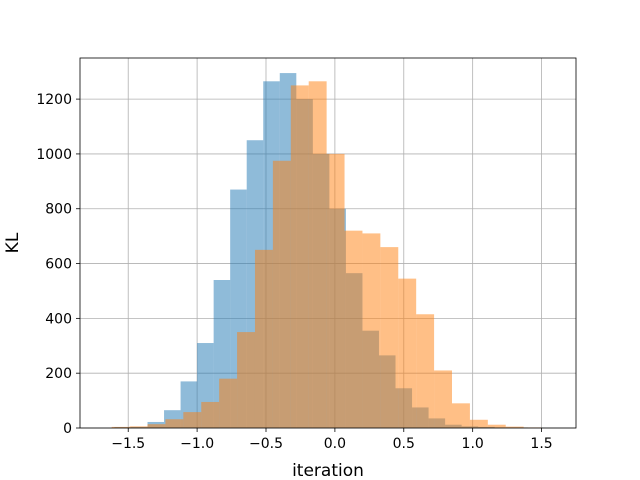  I want to click on x-axis-label: iteration, so click(328, 470).